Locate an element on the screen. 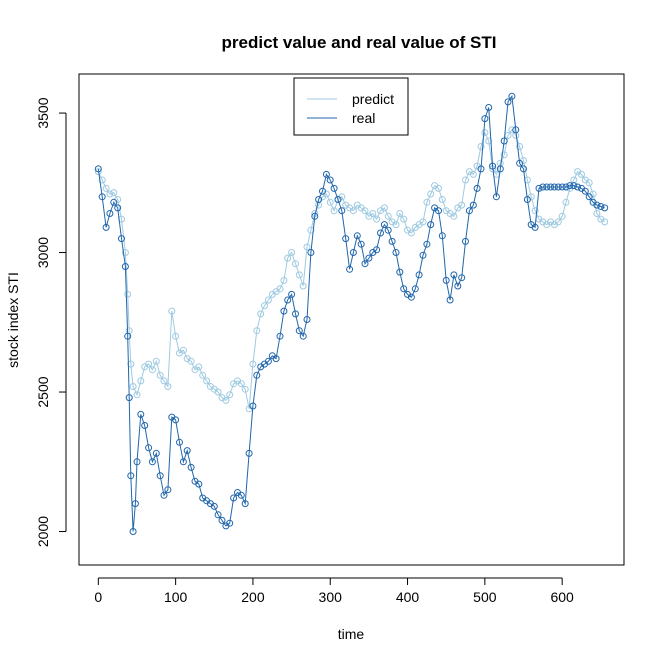 This screenshot has width=664, height=664. legend-label-predict: predict is located at coordinates (373, 99).